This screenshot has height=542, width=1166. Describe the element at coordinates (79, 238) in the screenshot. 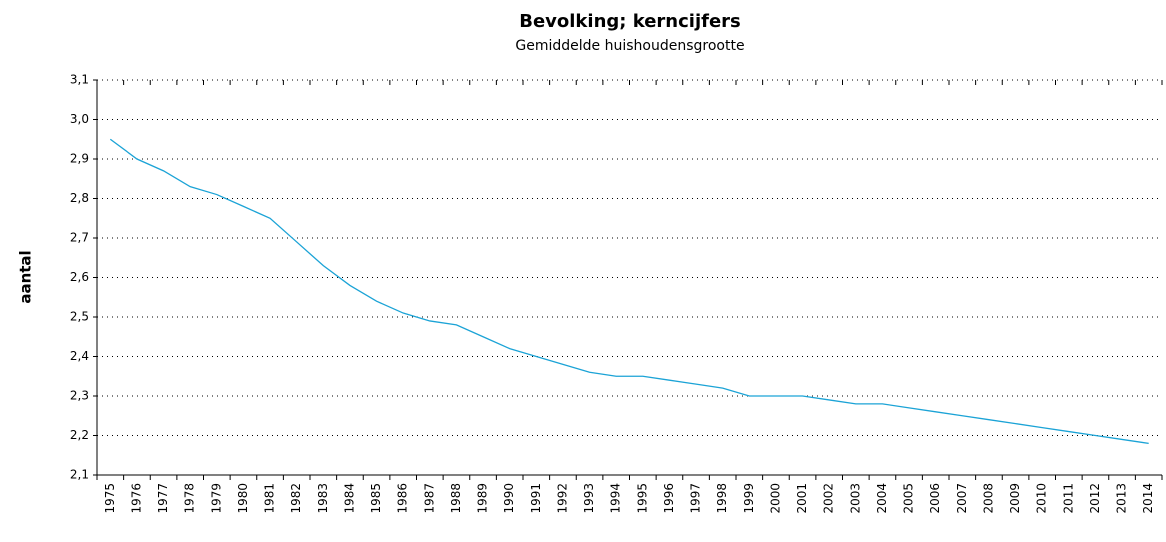

I see `y-tick-label: 2,7` at that location.